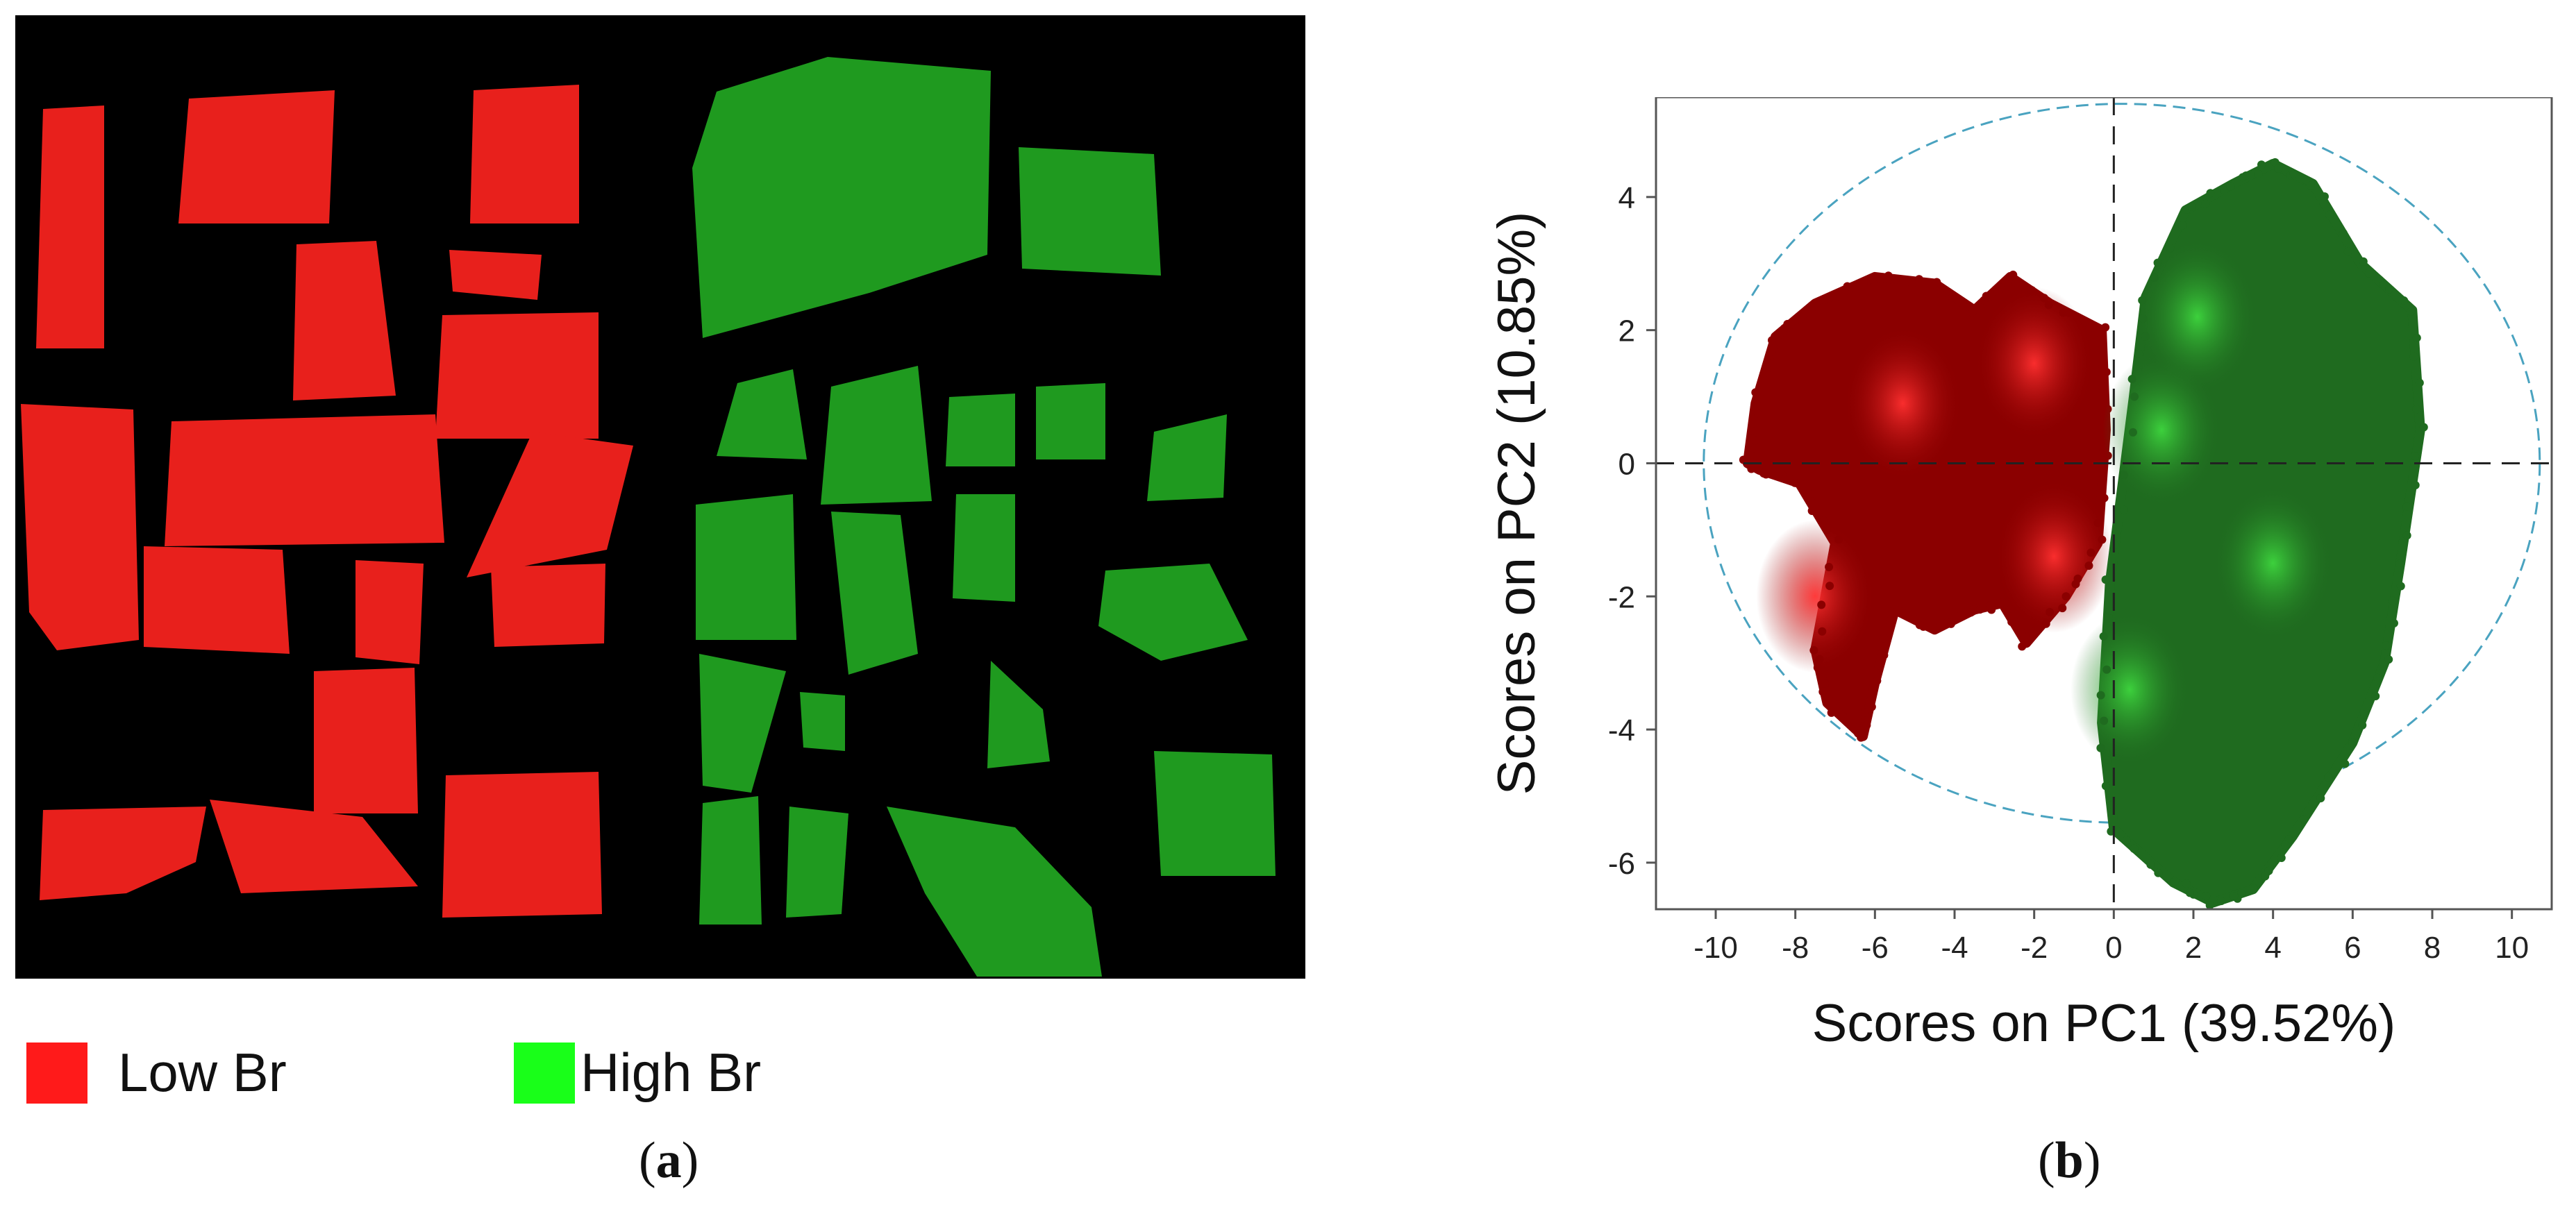 The height and width of the screenshot is (1207, 2576). I want to click on y-tick-label: -4, so click(1621, 731).